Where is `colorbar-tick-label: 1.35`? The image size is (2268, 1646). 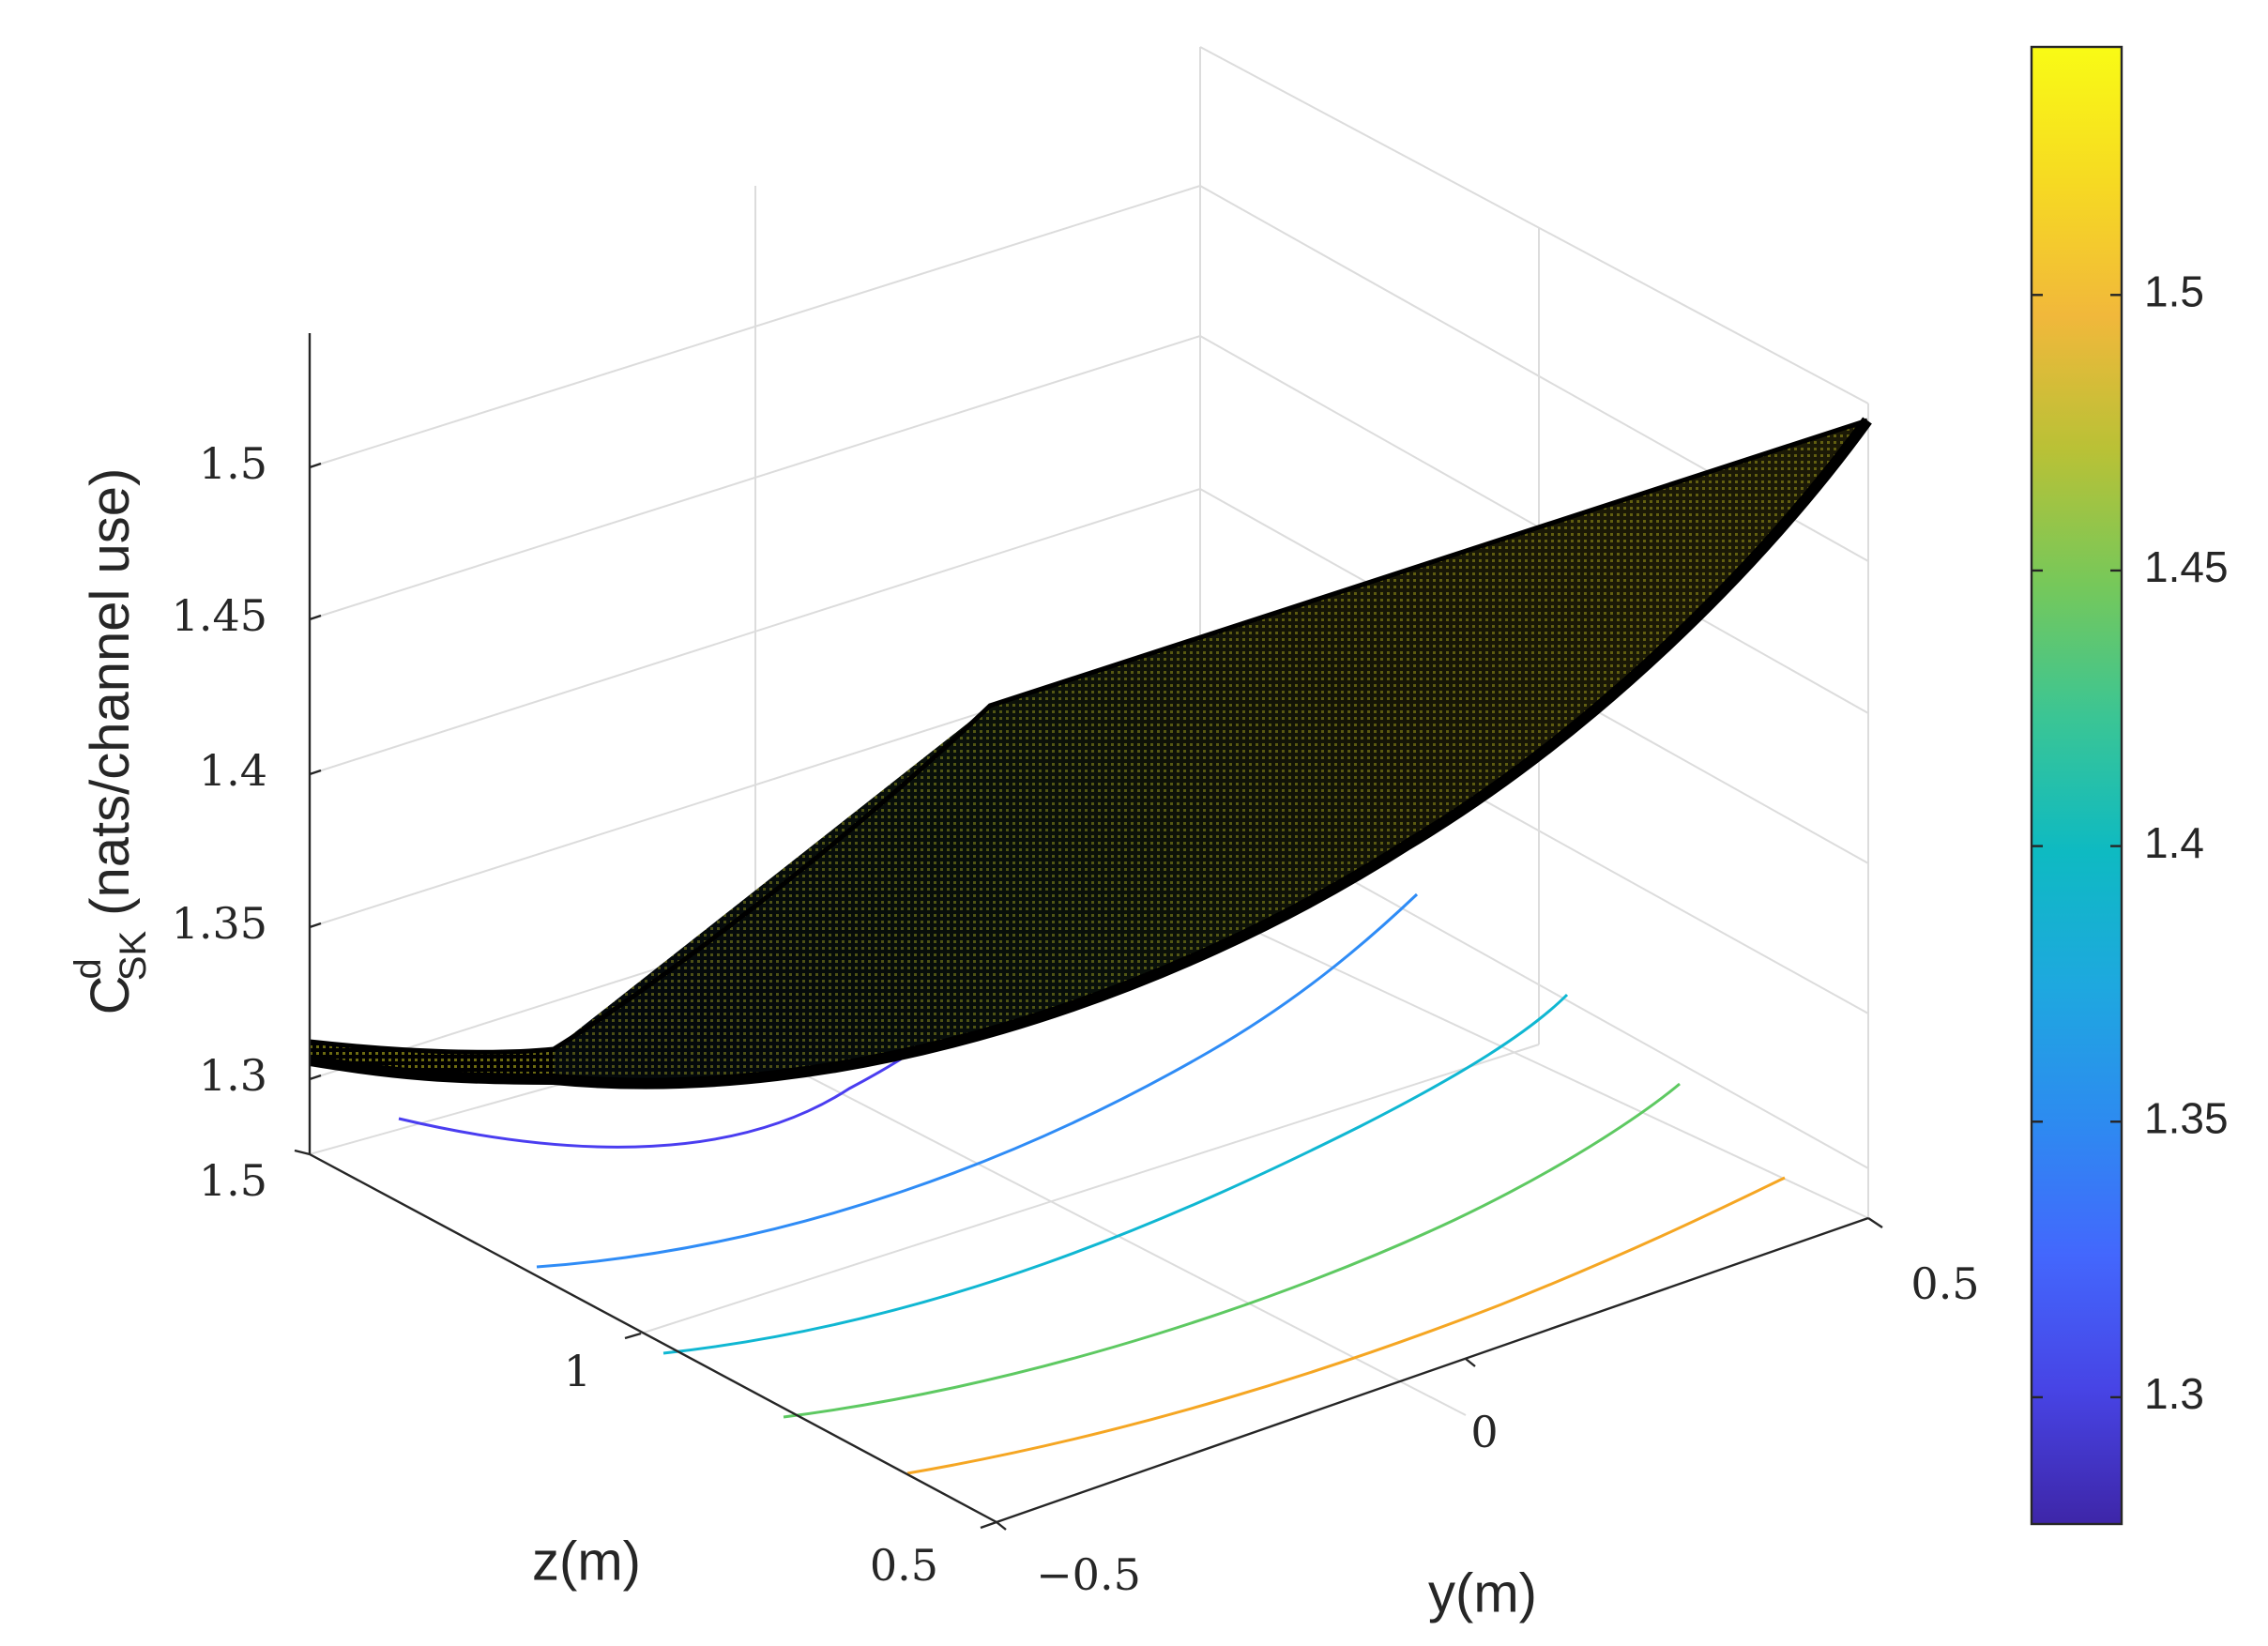
colorbar-tick-label: 1.35 is located at coordinates (2187, 1117).